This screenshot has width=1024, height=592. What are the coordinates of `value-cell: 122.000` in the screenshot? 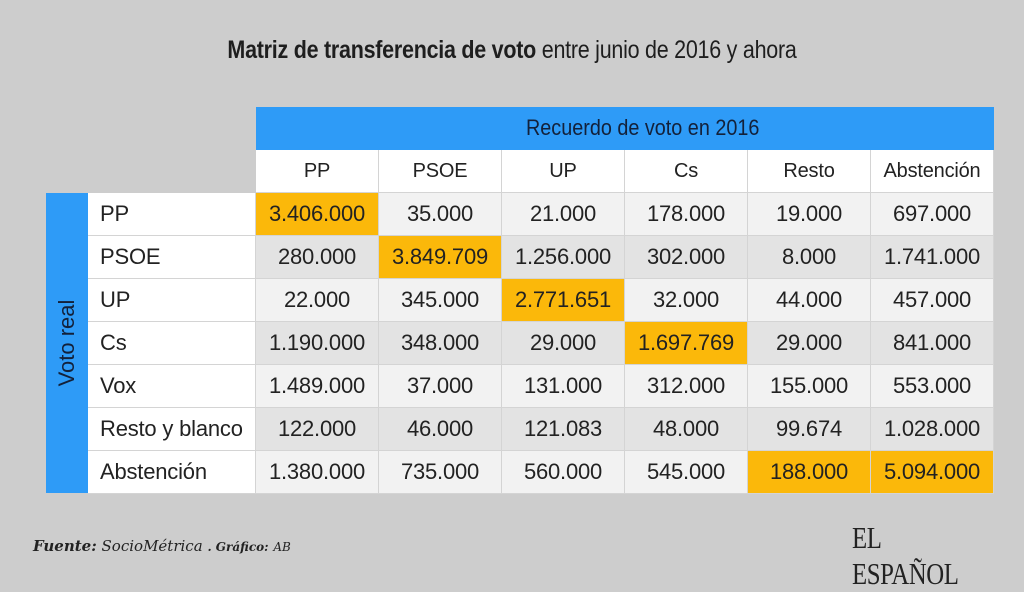 It's located at (317, 429).